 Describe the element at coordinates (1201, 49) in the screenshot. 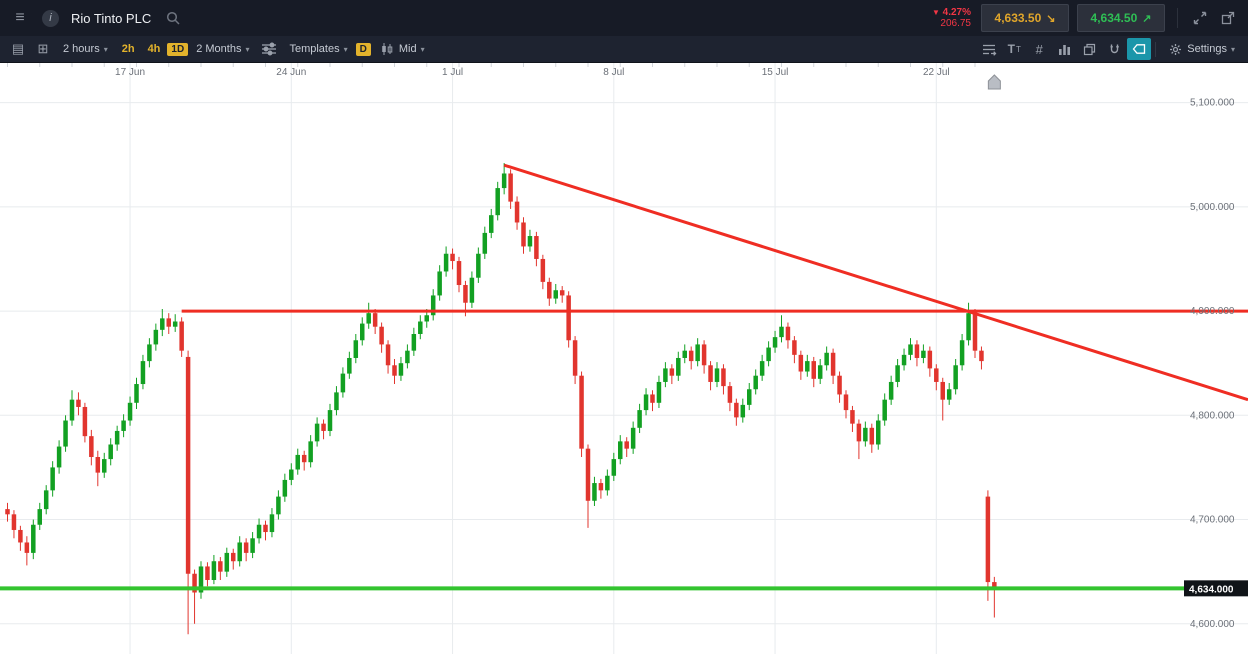

I see `settings-dropdown: Settings ▾` at that location.